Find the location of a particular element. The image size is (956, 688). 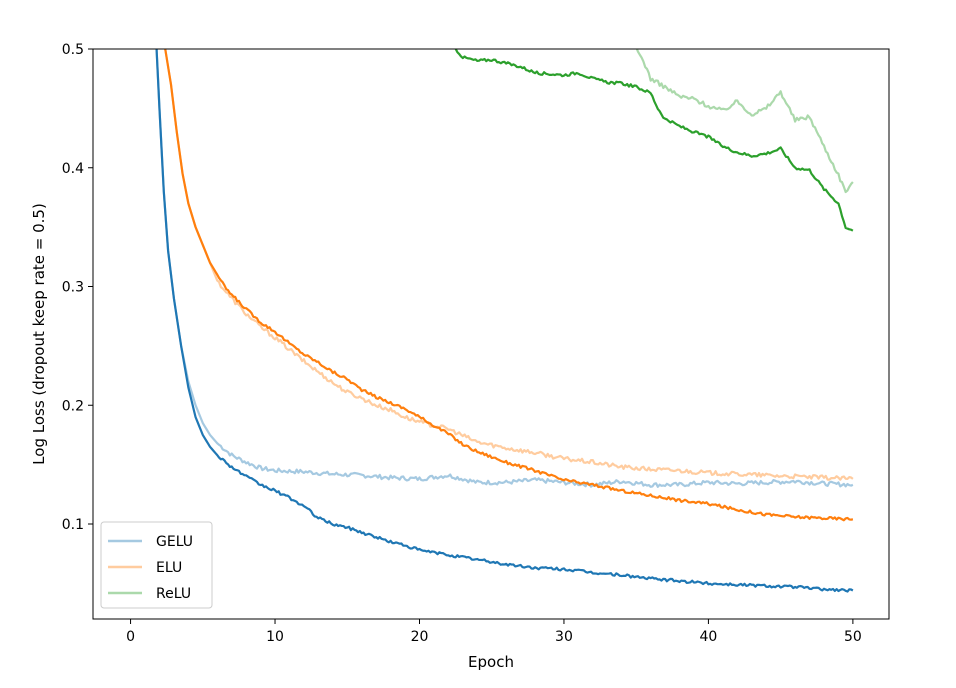

x-tick-label: 30 is located at coordinates (564, 637).